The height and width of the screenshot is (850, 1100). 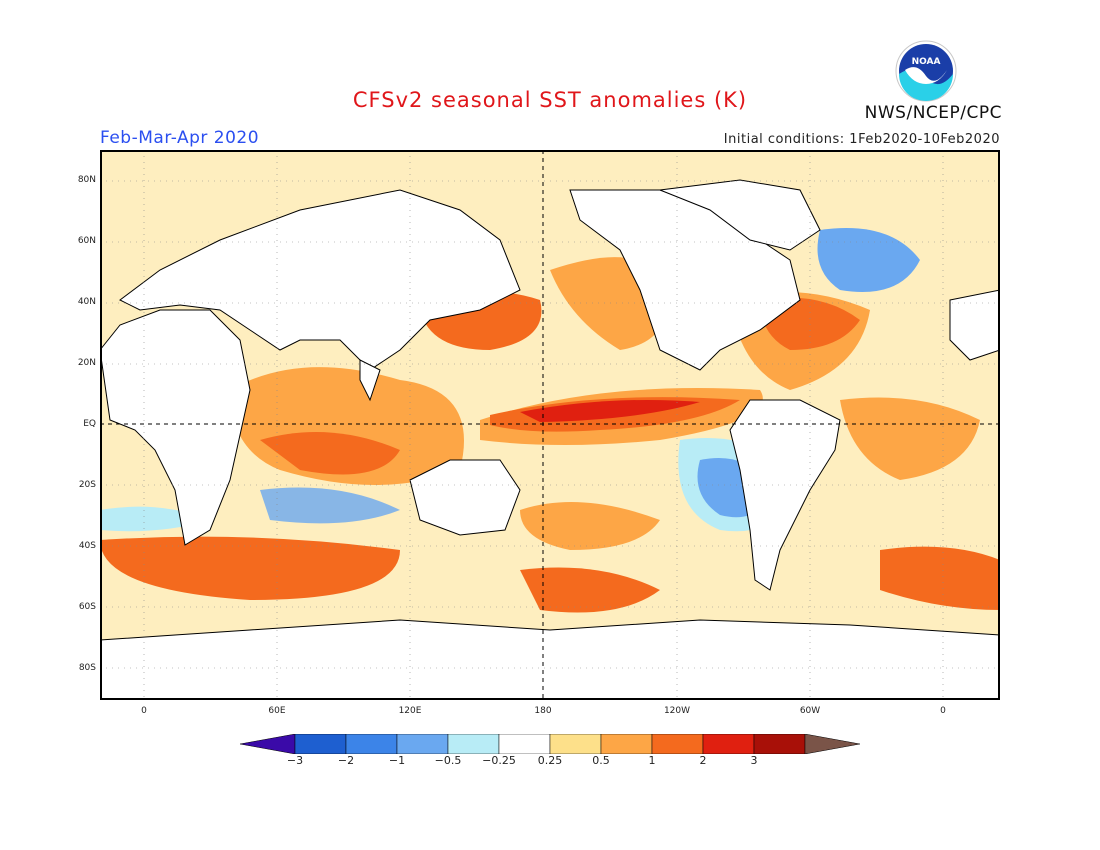 What do you see at coordinates (926, 71) in the screenshot?
I see `noaa-logo: NOAA` at bounding box center [926, 71].